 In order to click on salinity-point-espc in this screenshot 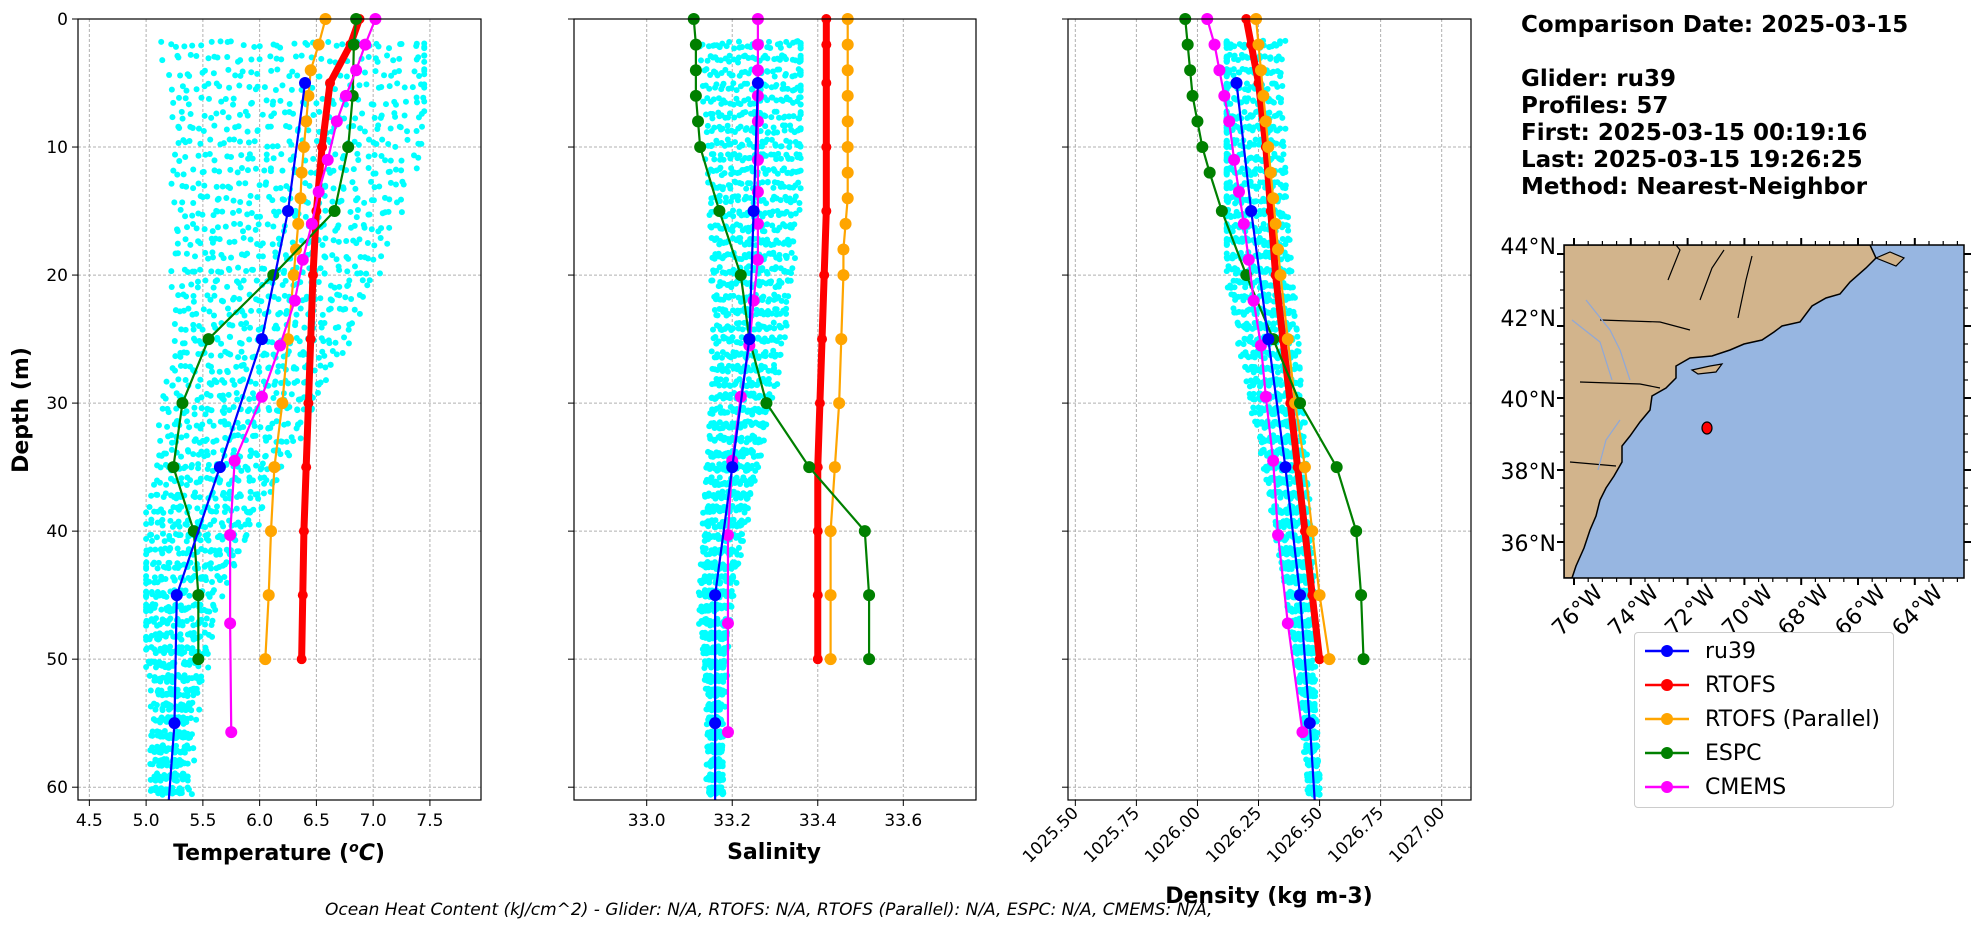, I will do `click(864, 531)`.